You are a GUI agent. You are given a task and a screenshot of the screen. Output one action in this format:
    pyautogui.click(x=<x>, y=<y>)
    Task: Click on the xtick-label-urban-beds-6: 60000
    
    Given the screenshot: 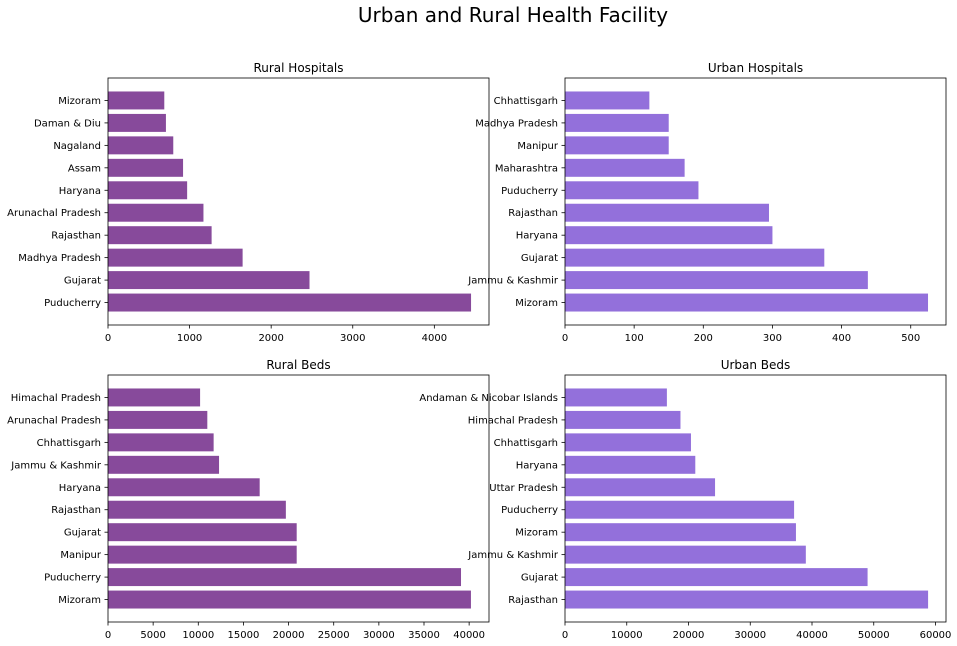 What is the action you would take?
    pyautogui.click(x=936, y=635)
    